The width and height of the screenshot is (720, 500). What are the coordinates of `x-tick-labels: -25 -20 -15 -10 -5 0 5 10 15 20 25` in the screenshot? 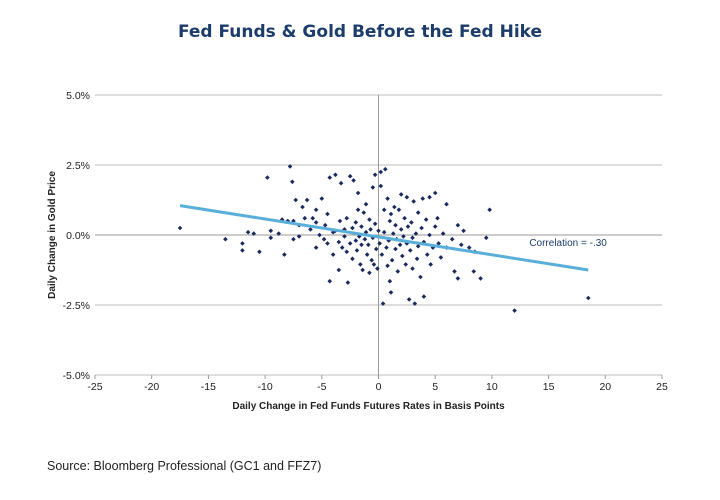 It's located at (377, 387).